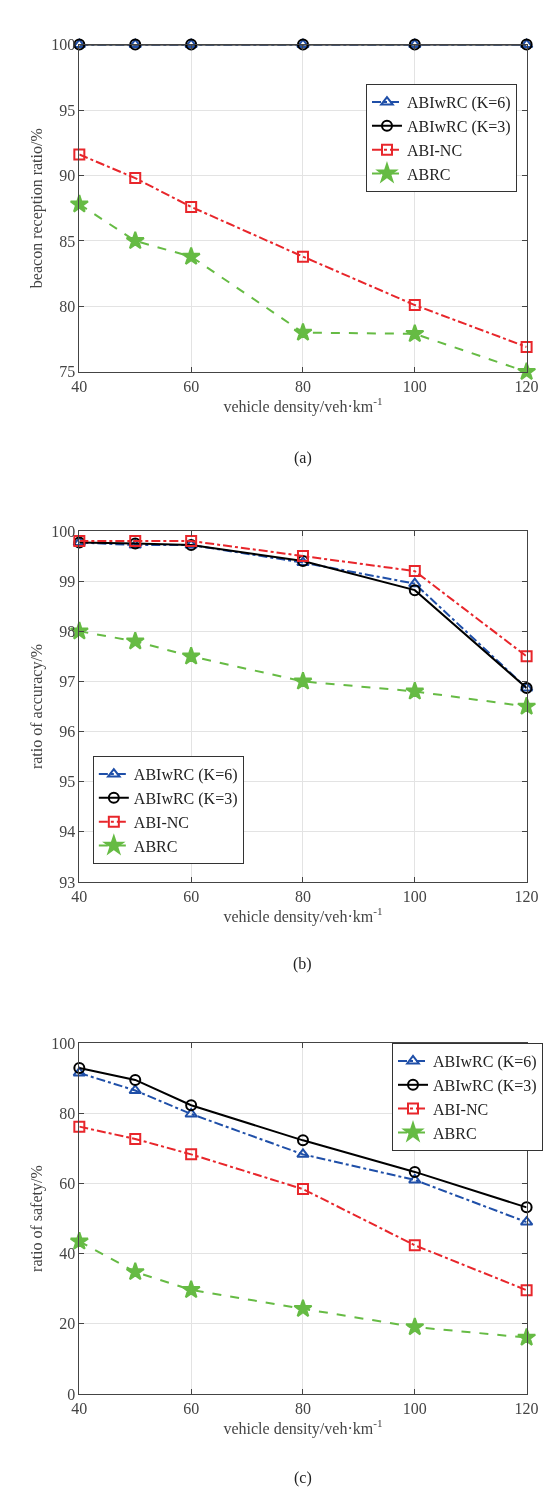 The width and height of the screenshot is (555, 1497). I want to click on y-tick-label: 99, so click(67, 581).